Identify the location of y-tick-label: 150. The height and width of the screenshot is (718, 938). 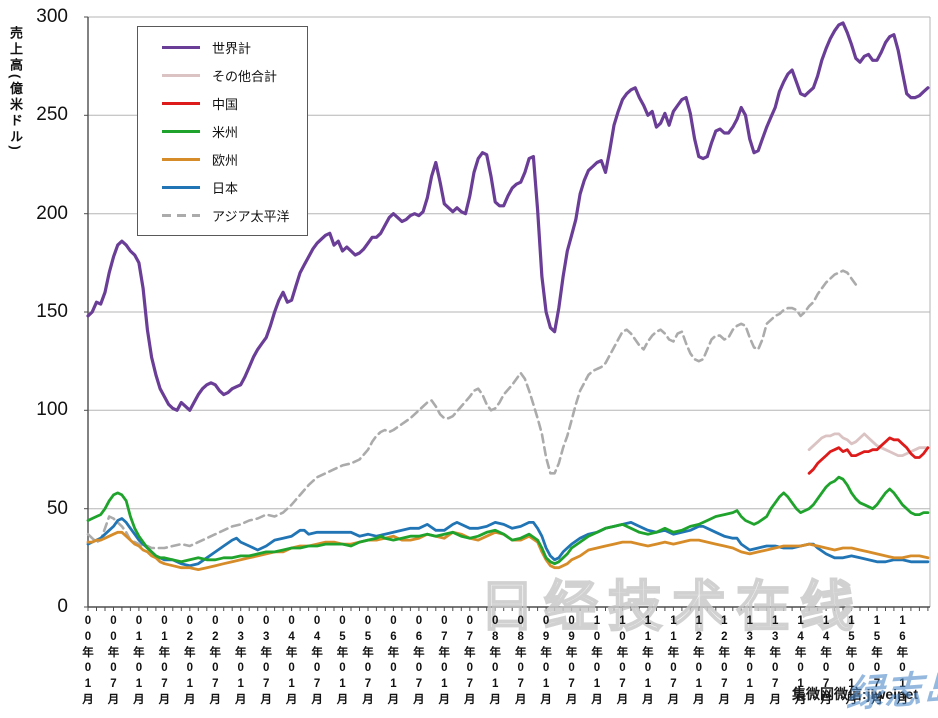
(52, 311).